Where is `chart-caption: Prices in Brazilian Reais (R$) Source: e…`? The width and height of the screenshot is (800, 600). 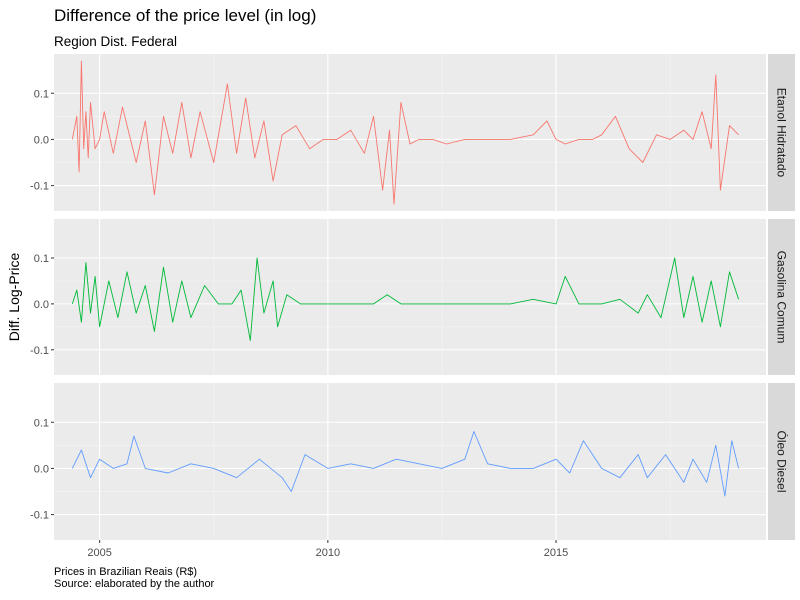
chart-caption: Prices in Brazilian Reais (R$) Source: e… is located at coordinates (134, 578).